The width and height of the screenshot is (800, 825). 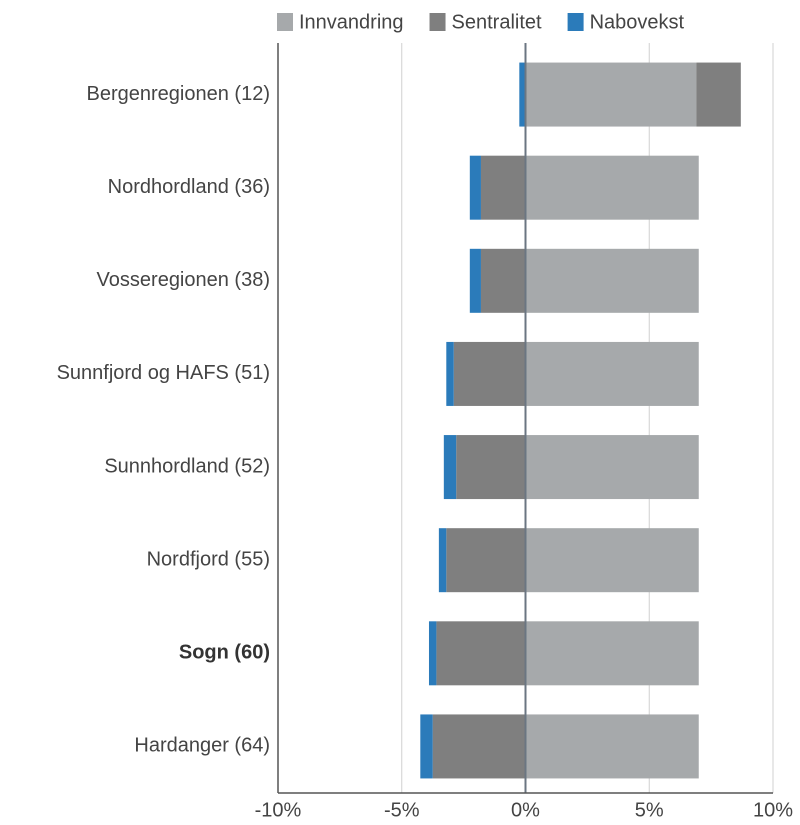 I want to click on y-tick-label: Nordhordland (36), so click(x=189, y=187).